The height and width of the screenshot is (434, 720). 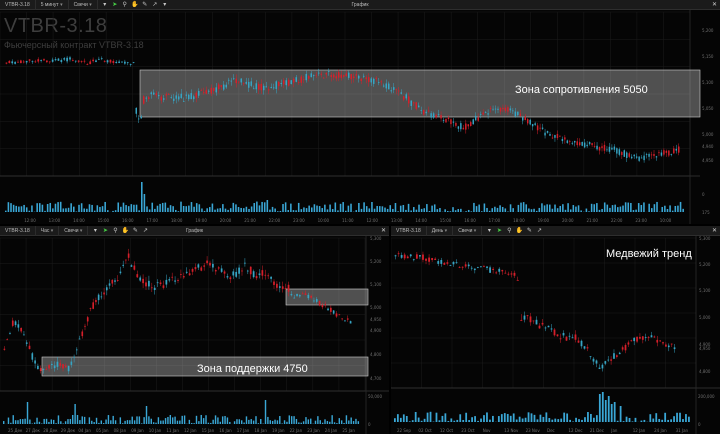 I want to click on time-tick: 15:00, so click(x=104, y=220).